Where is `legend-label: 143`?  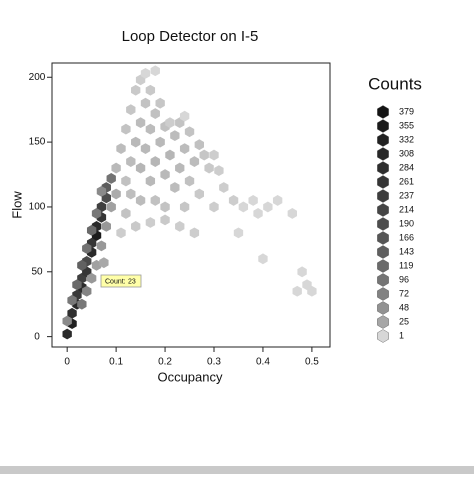 legend-label: 143 is located at coordinates (406, 251).